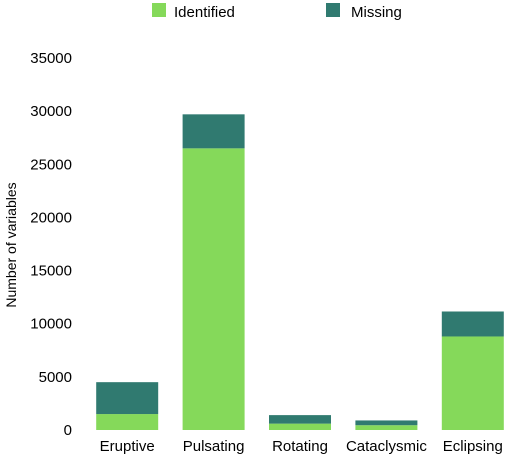 The width and height of the screenshot is (520, 456). What do you see at coordinates (472, 324) in the screenshot?
I see `bar-missing-eclipsing` at bounding box center [472, 324].